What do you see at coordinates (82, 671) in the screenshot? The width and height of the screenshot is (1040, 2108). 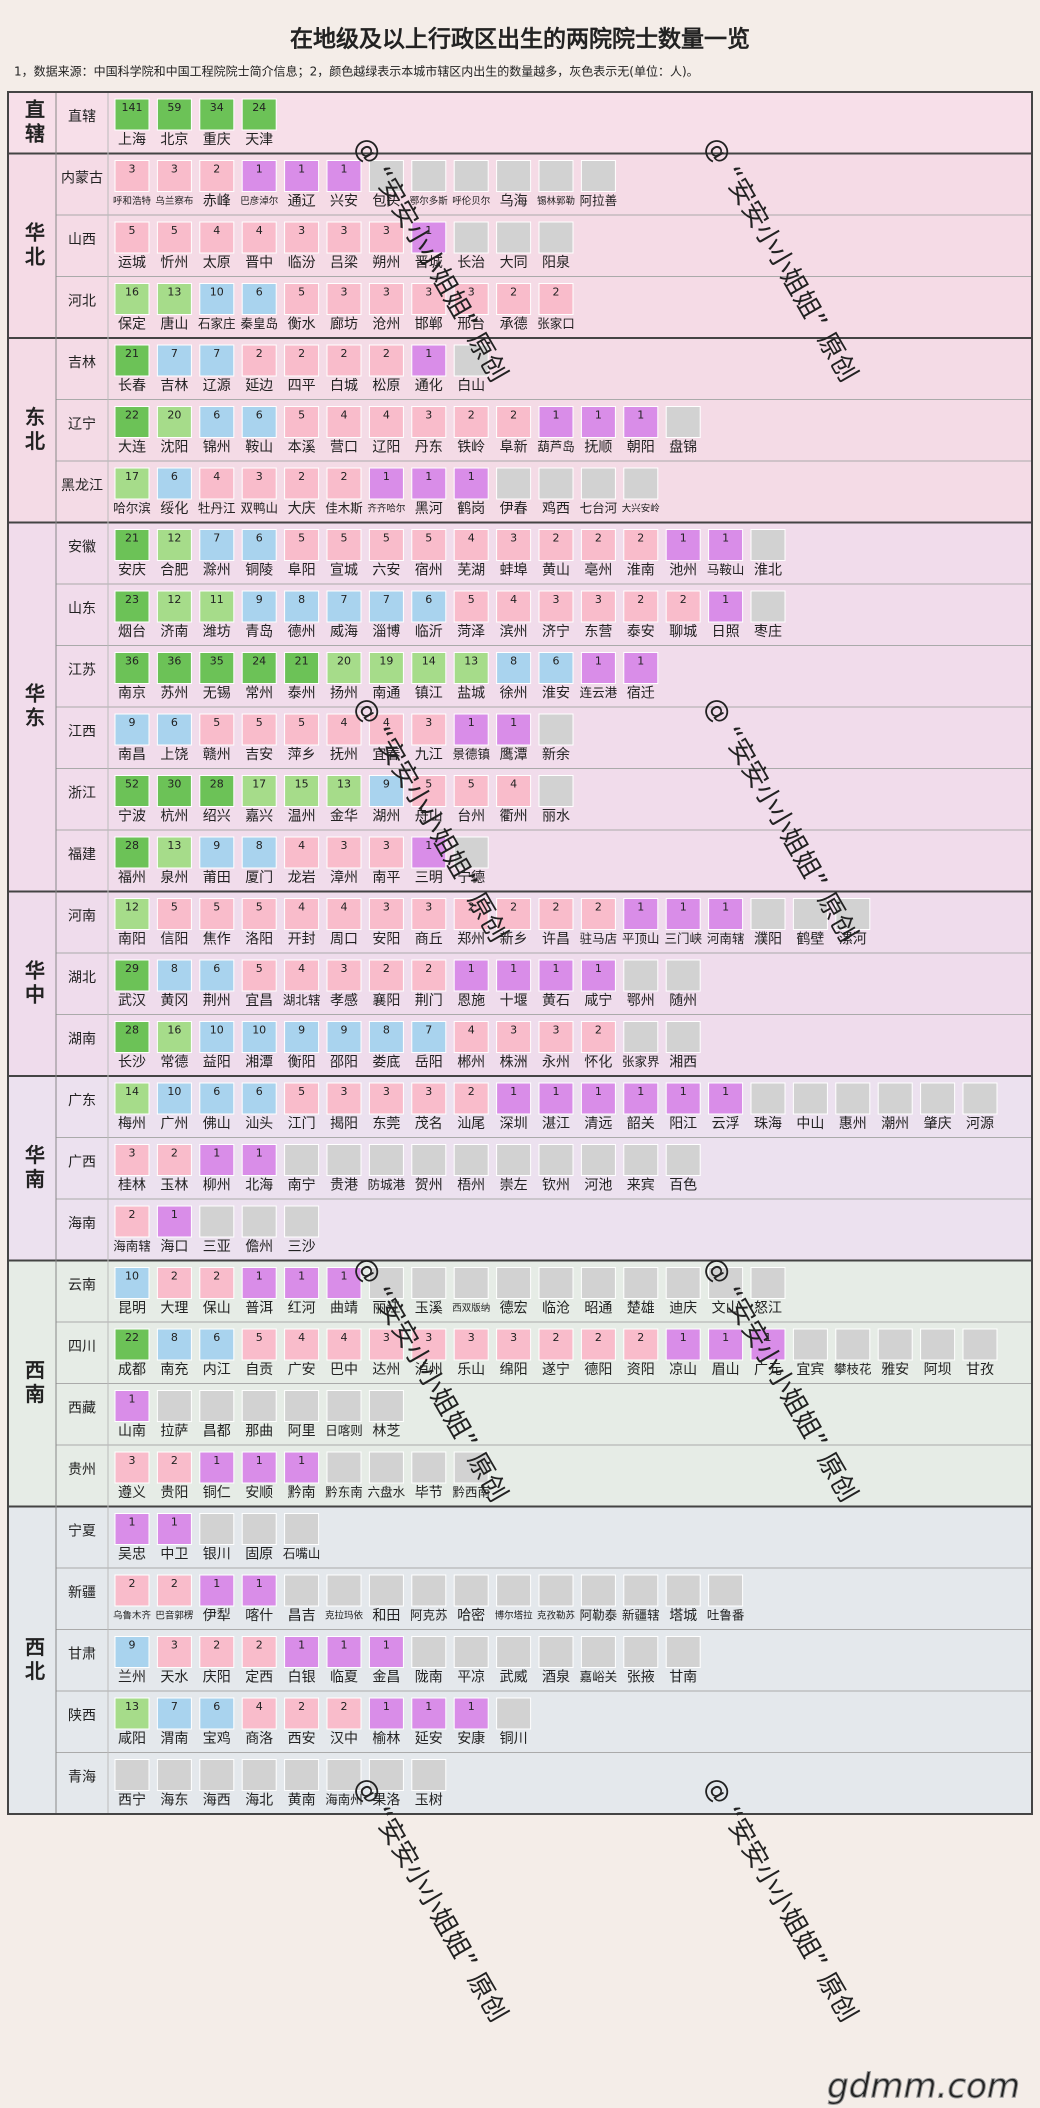 I see `province-name: 江苏` at bounding box center [82, 671].